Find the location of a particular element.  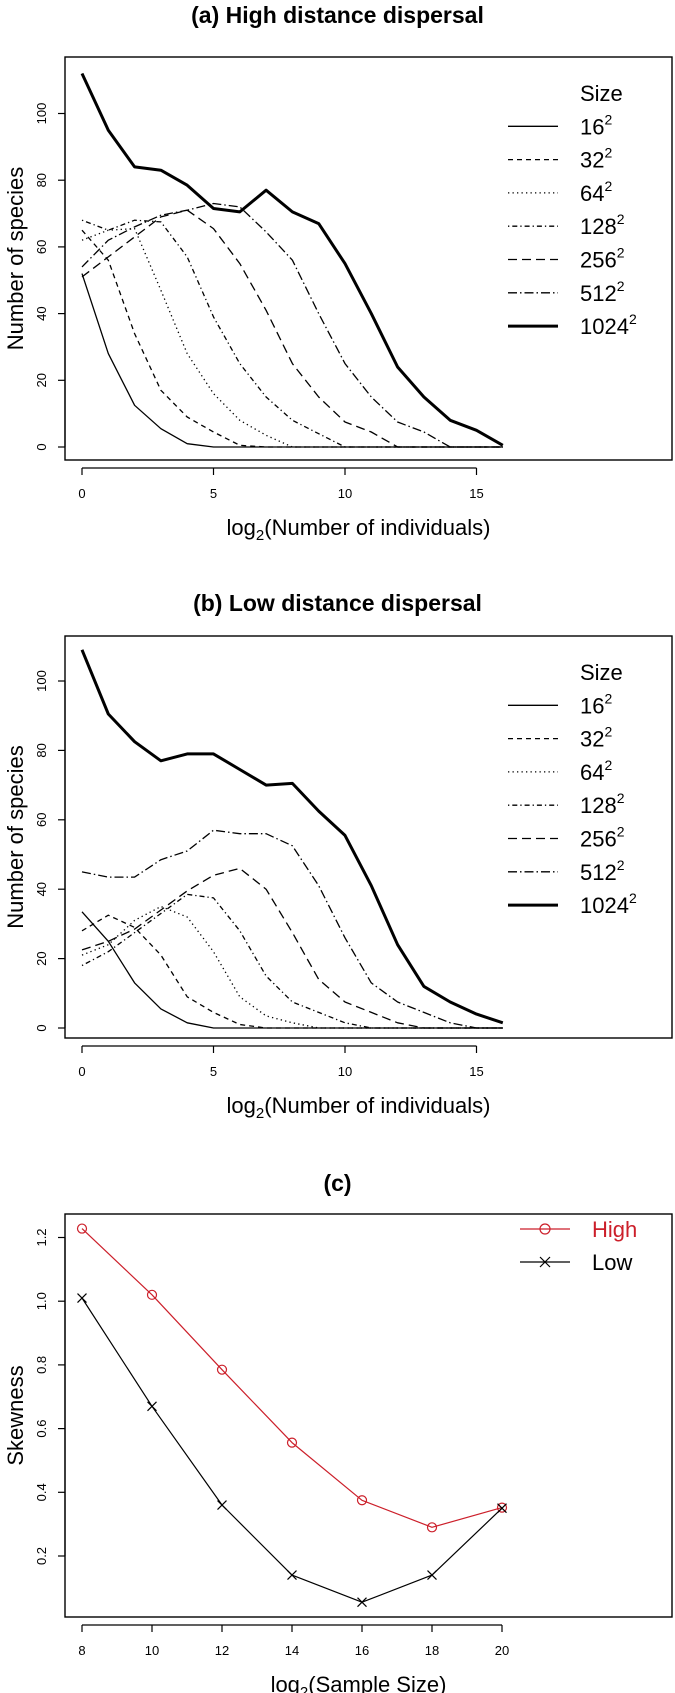

x-tick-label: 16 is located at coordinates (362, 1650).